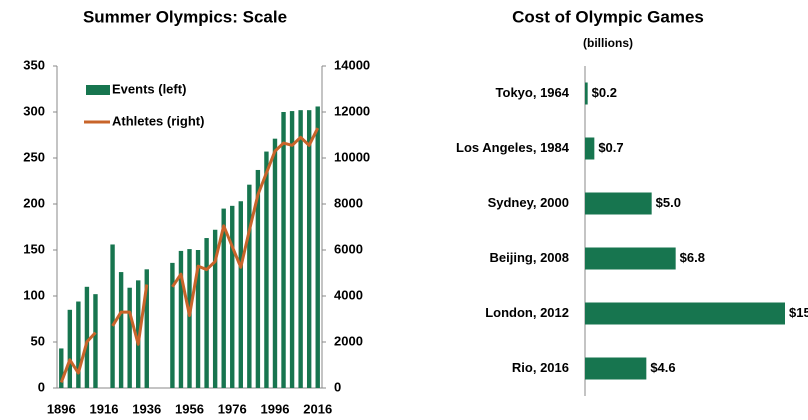 The width and height of the screenshot is (808, 420). What do you see at coordinates (529, 257) in the screenshot?
I see `y-tick-label: Beijing, 2008` at bounding box center [529, 257].